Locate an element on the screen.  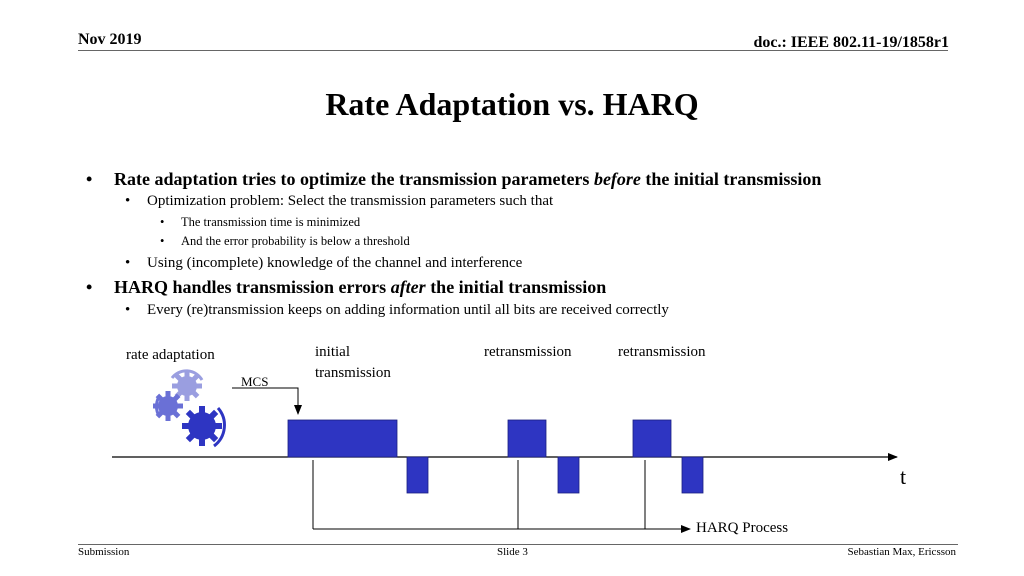
footer-submission: Submission is located at coordinates (104, 552).